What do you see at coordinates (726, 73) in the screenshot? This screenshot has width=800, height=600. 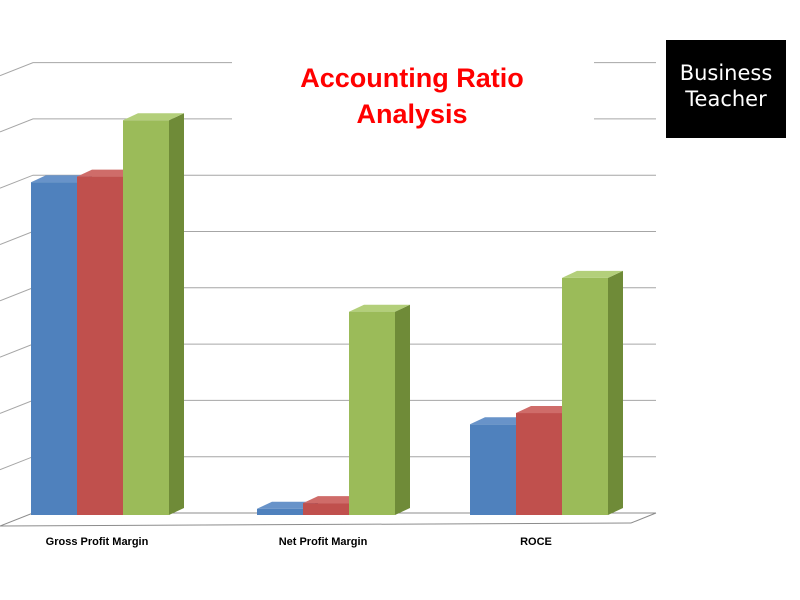 I see `logo-line-1: Business` at bounding box center [726, 73].